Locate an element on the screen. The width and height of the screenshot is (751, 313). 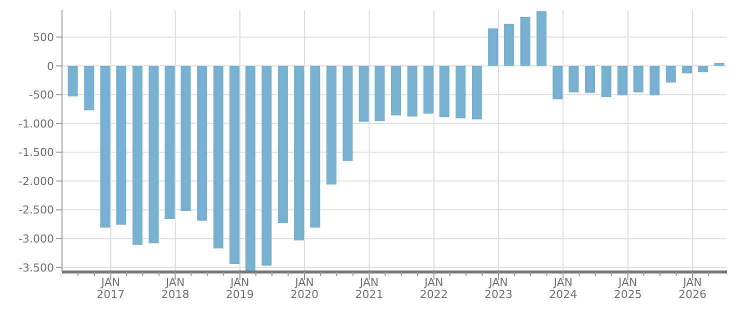
y-tick-label: 0 is located at coordinates (50, 66).